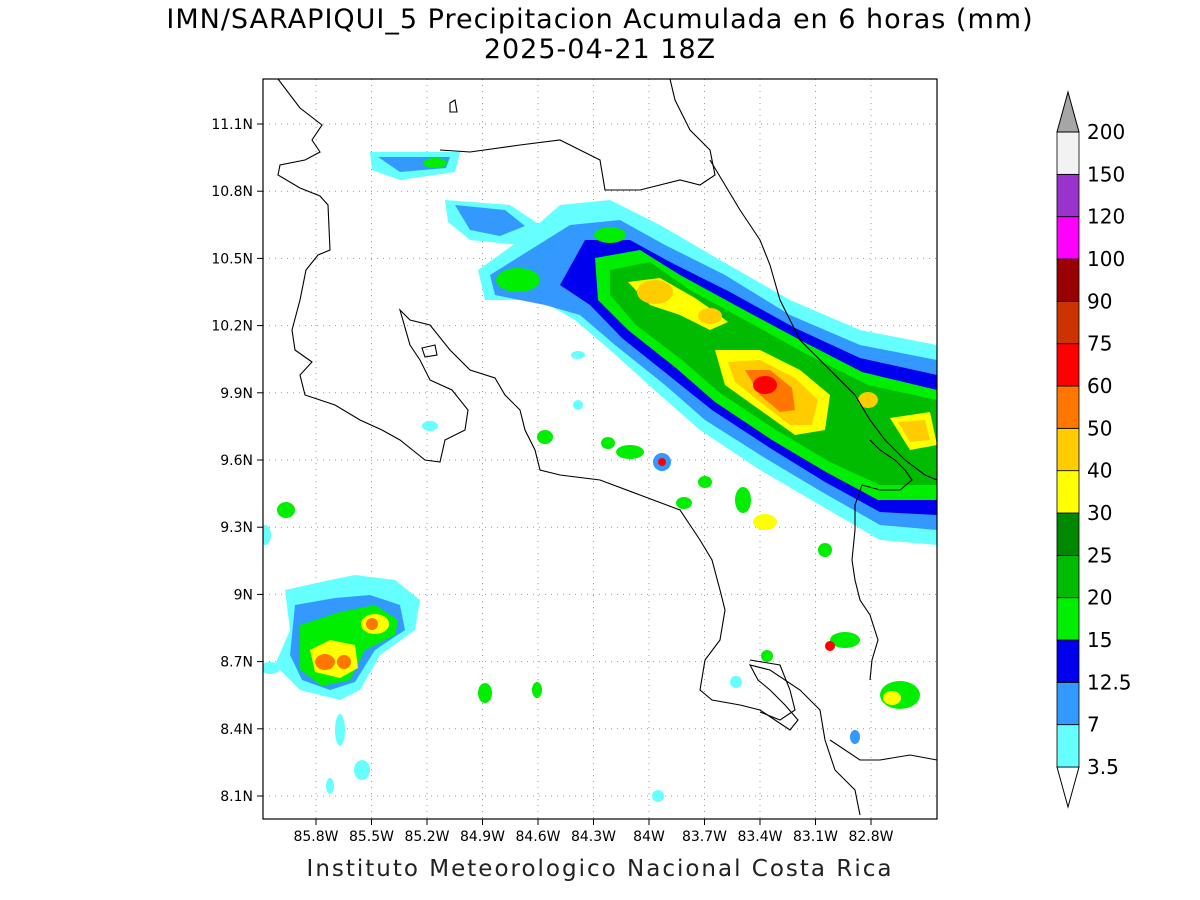 The image size is (1200, 900). I want to click on lat-tick-label: 11.1N, so click(232, 125).